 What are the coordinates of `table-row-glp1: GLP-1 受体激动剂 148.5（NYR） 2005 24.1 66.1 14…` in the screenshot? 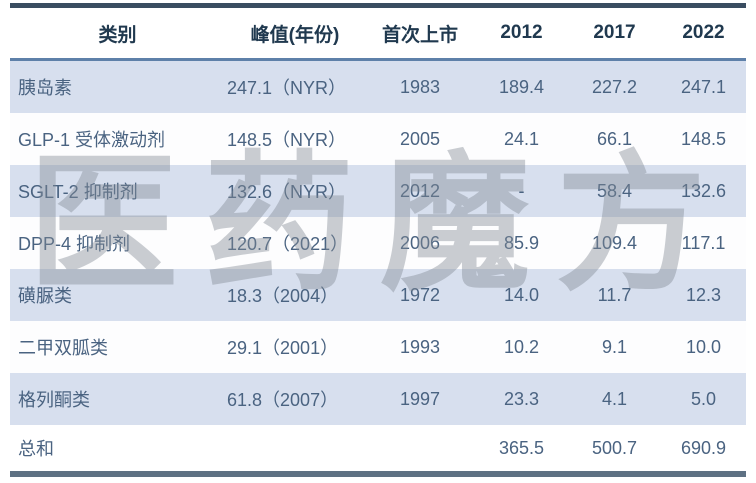 It's located at (378, 139).